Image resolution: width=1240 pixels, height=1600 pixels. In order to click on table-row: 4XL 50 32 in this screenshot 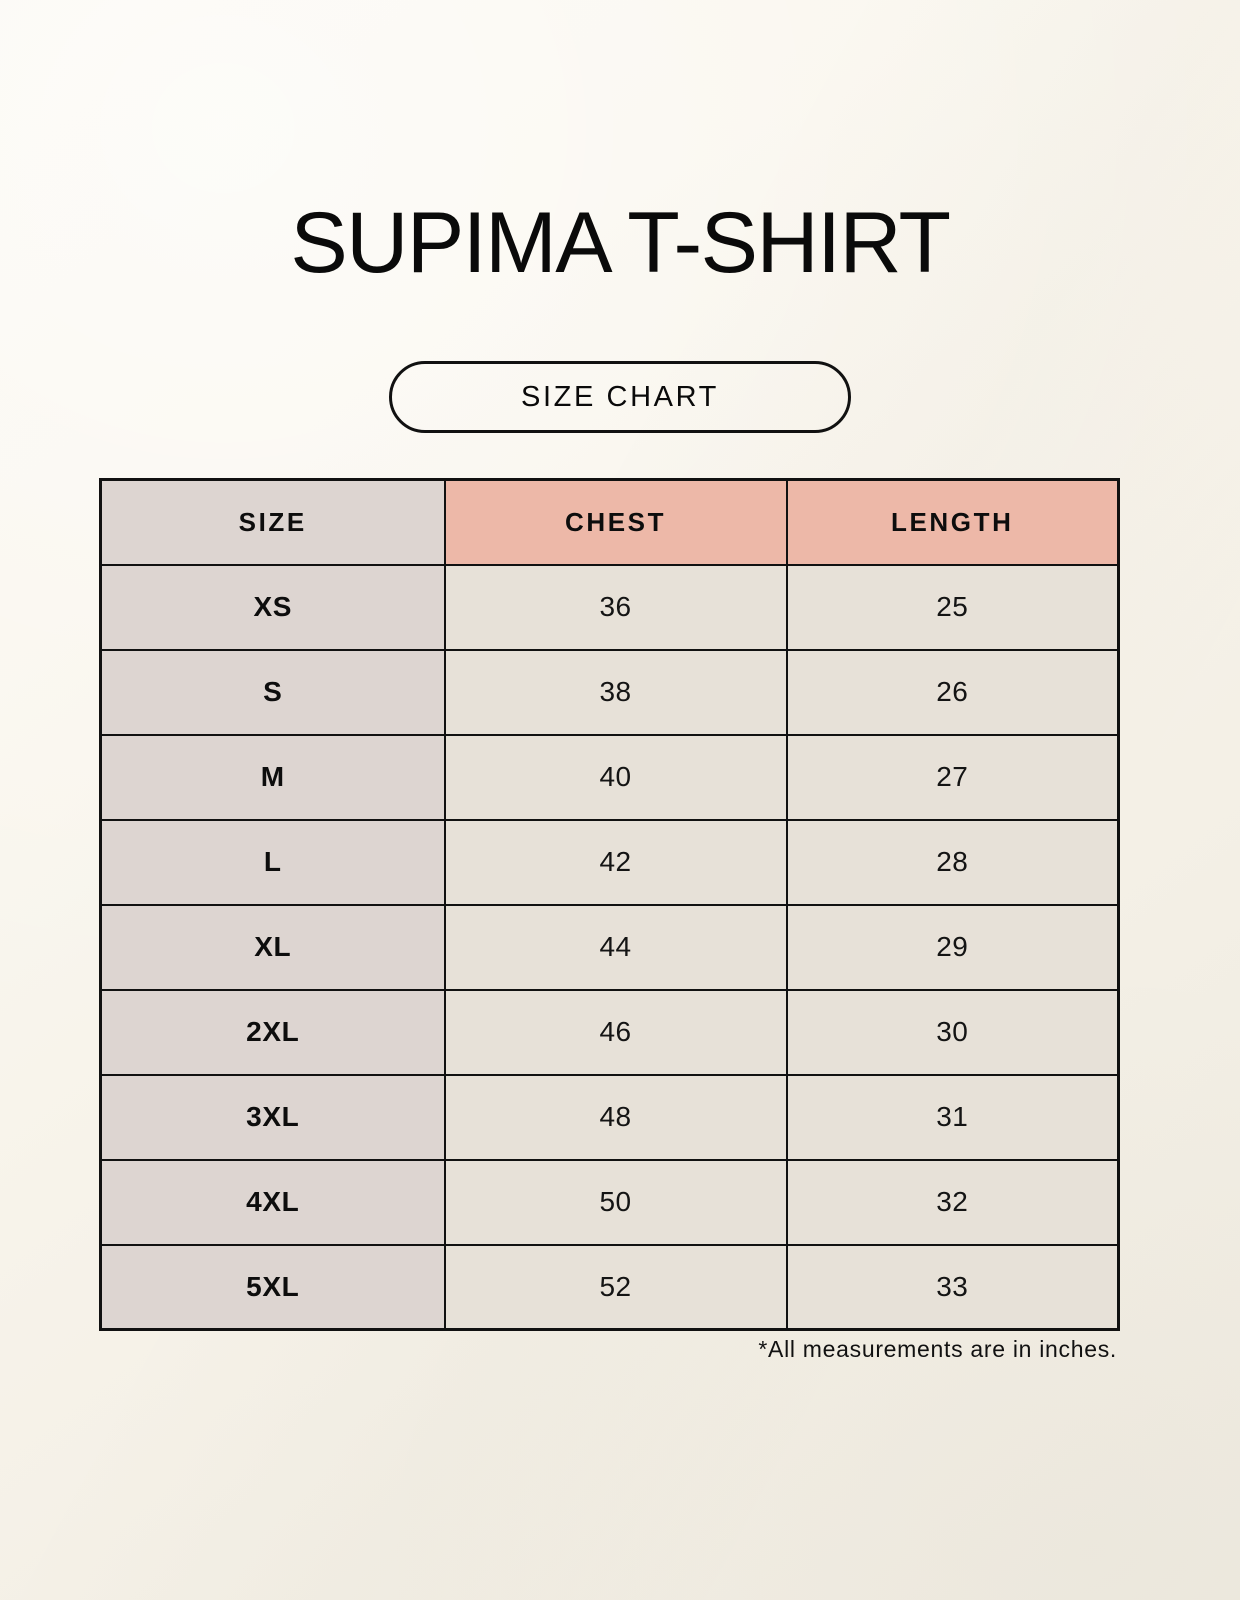, I will do `click(609, 1202)`.